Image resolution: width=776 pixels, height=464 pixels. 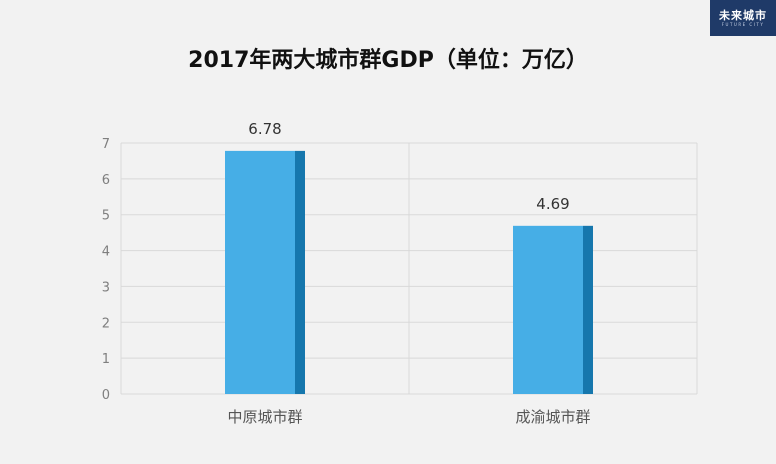 What do you see at coordinates (106, 395) in the screenshot?
I see `y-tick-label: 0` at bounding box center [106, 395].